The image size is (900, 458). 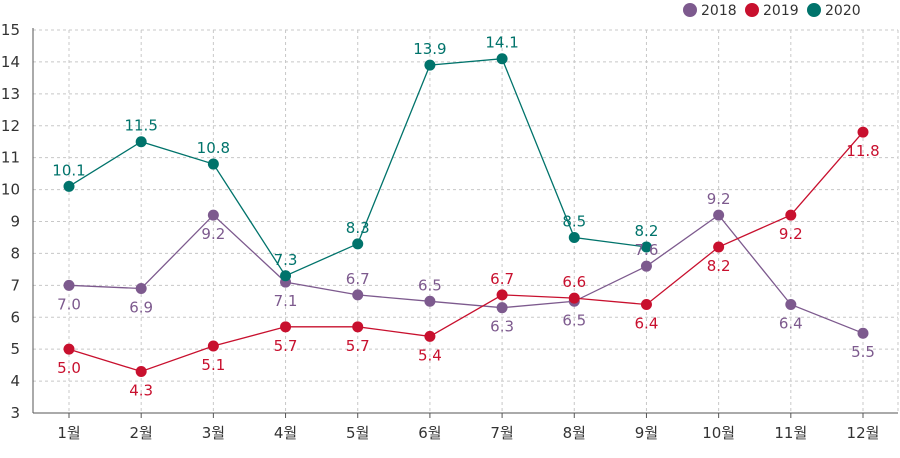 I want to click on data-label-2020: 11.5, so click(x=140, y=126).